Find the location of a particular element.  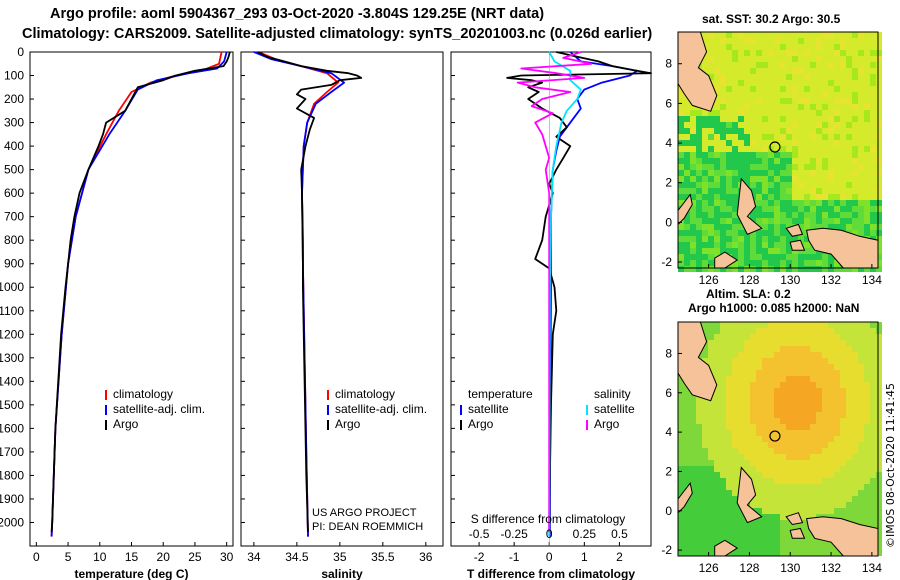

secondary-axis-label: S difference from climatology is located at coordinates (548, 519).